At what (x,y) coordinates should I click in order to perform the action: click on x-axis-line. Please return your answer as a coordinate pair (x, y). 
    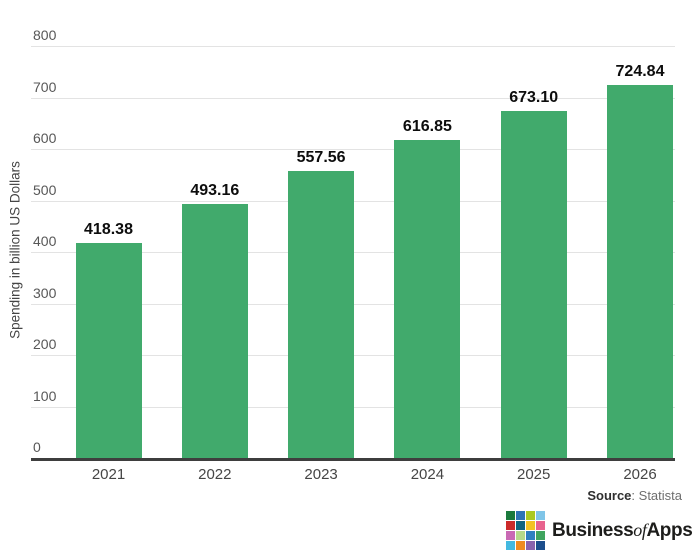
    Looking at the image, I should click on (353, 459).